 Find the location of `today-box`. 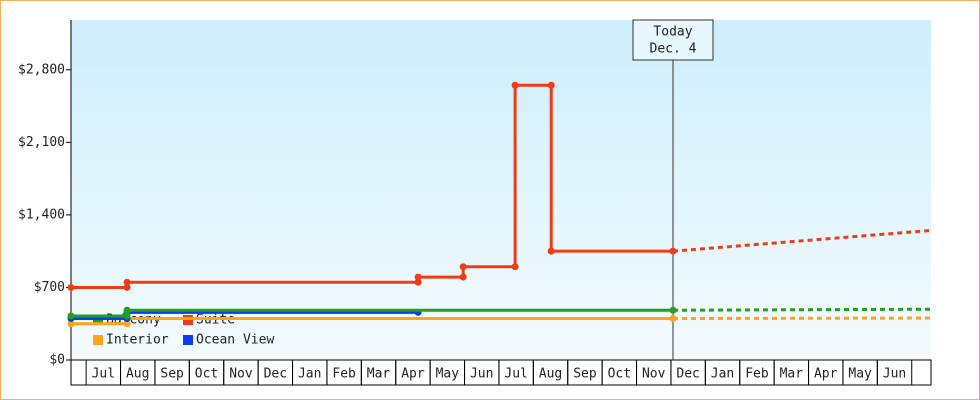

today-box is located at coordinates (673, 40).